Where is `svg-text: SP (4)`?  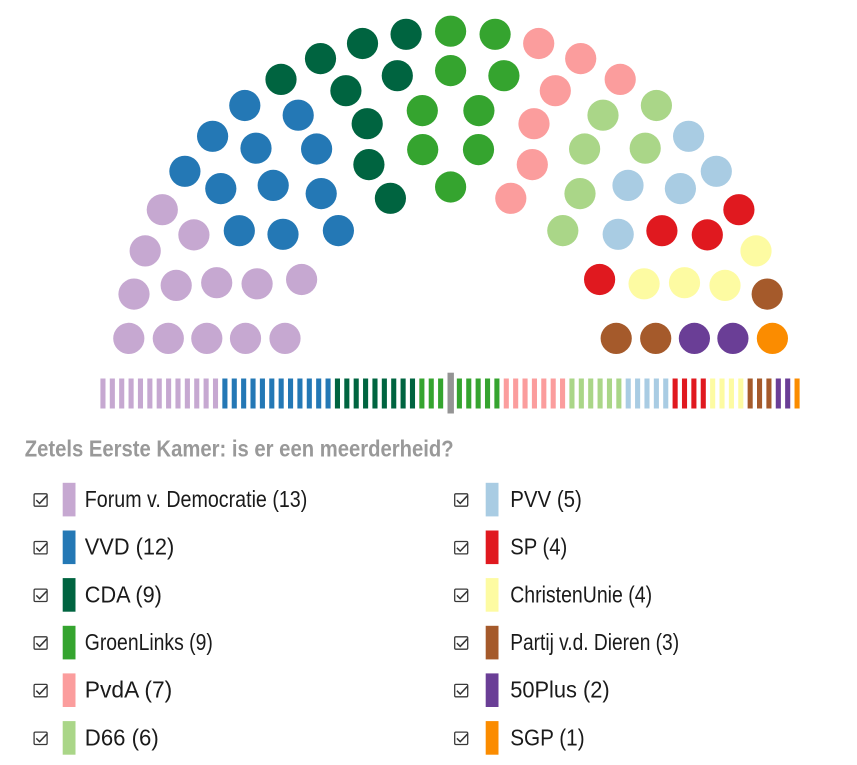
svg-text: SP (4) is located at coordinates (538, 547).